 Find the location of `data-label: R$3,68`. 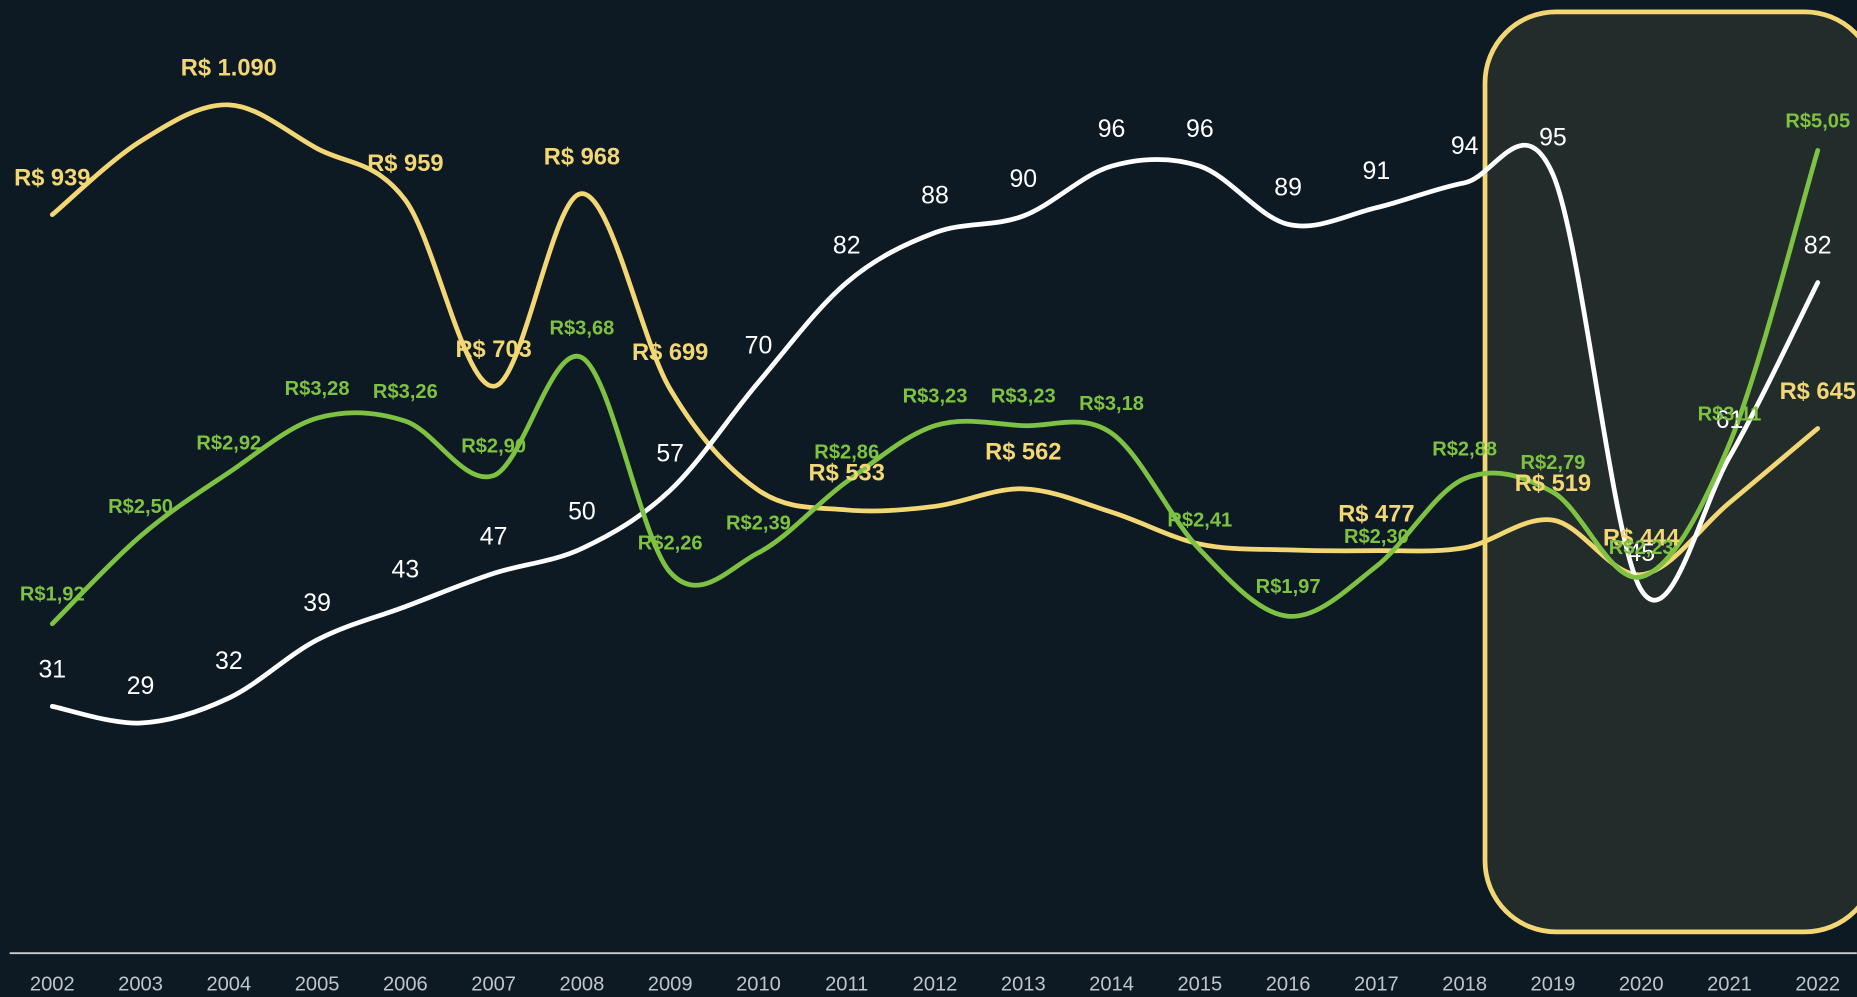

data-label: R$3,68 is located at coordinates (581, 328).